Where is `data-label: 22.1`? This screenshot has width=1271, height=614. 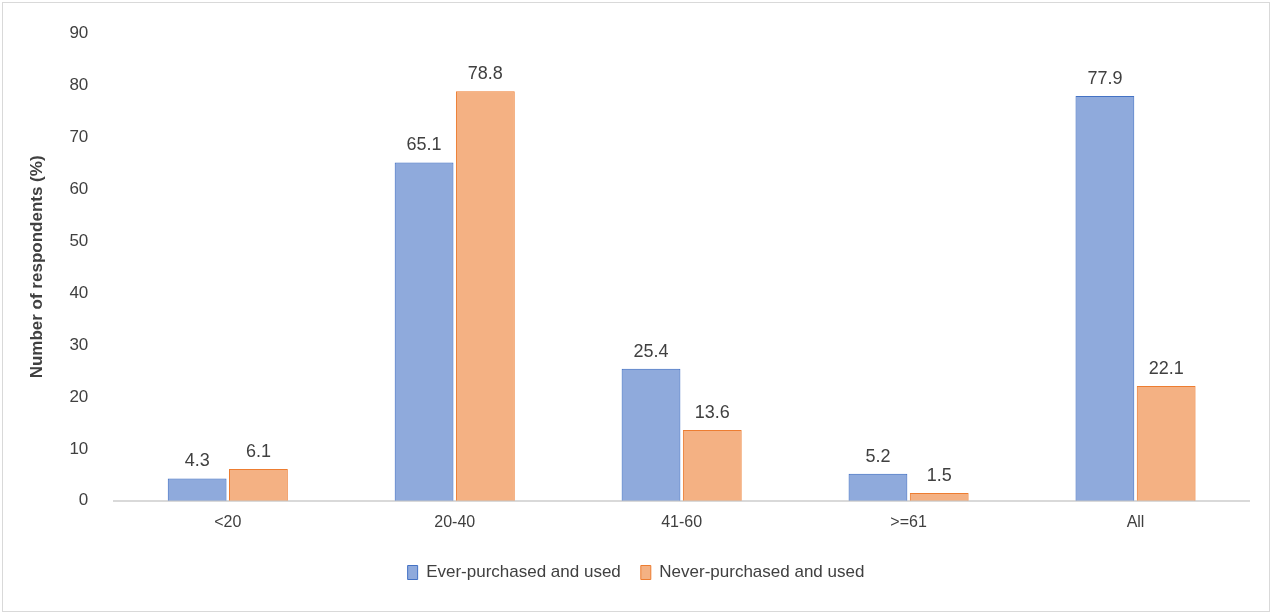
data-label: 22.1 is located at coordinates (1166, 367).